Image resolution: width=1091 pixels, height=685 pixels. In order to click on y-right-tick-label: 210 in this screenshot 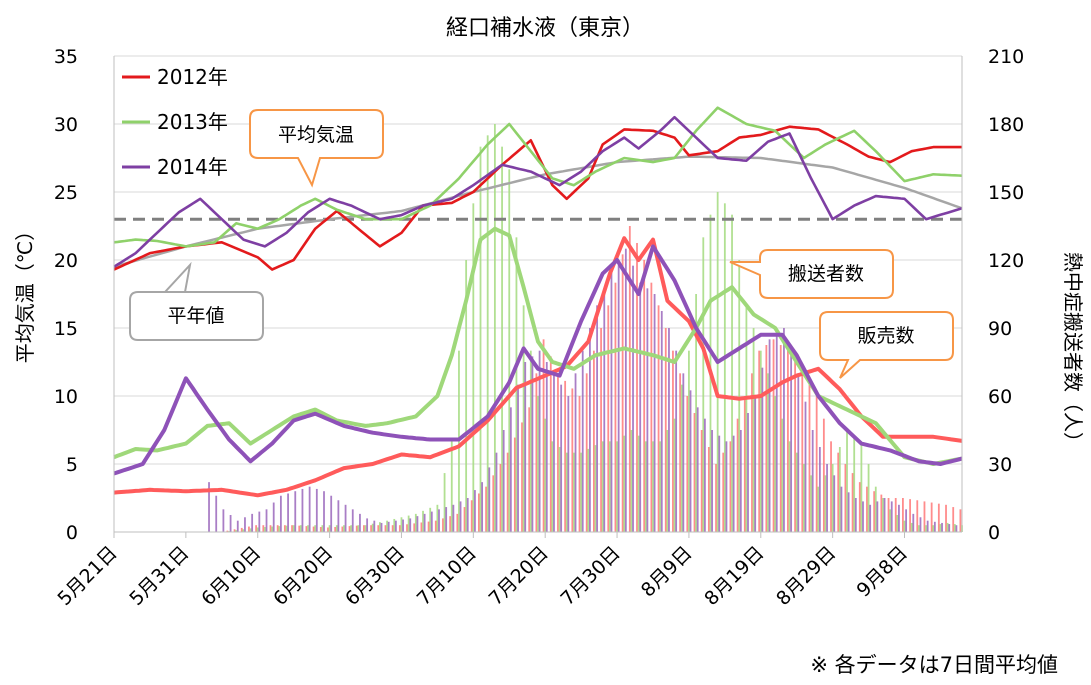, I will do `click(1006, 57)`.